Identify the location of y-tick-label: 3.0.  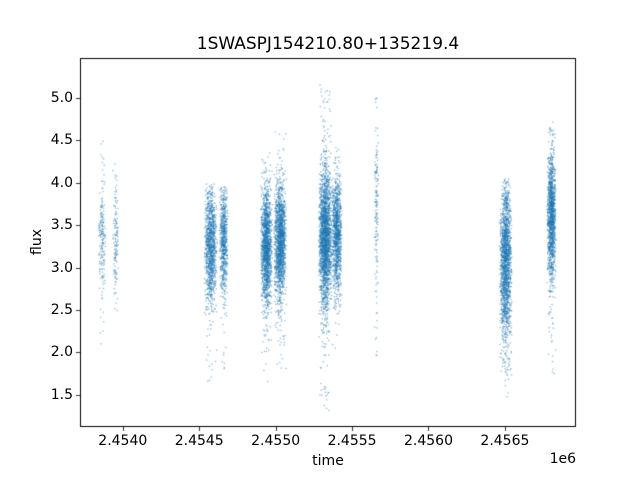
(61, 267).